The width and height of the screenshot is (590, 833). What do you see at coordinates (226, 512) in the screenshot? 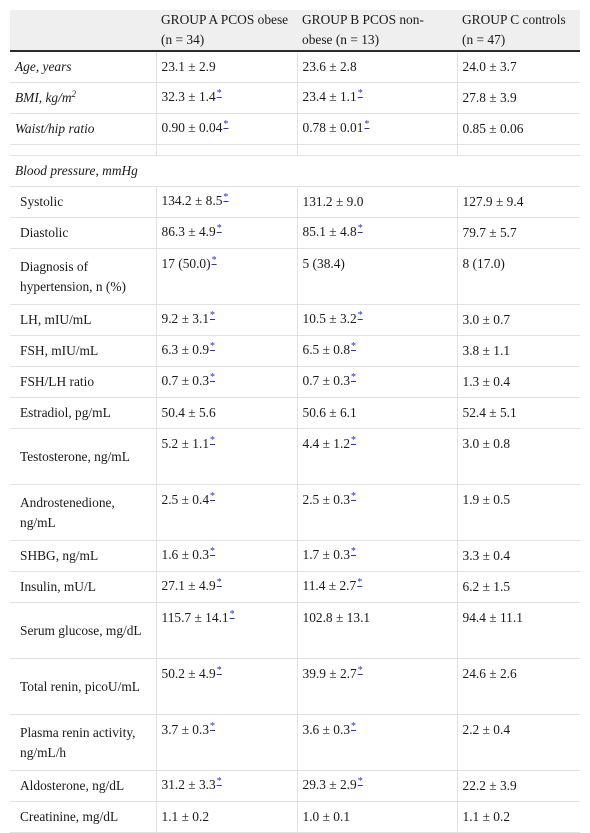
I see `cell-andro-a: 2.5 ± 0.4*` at bounding box center [226, 512].